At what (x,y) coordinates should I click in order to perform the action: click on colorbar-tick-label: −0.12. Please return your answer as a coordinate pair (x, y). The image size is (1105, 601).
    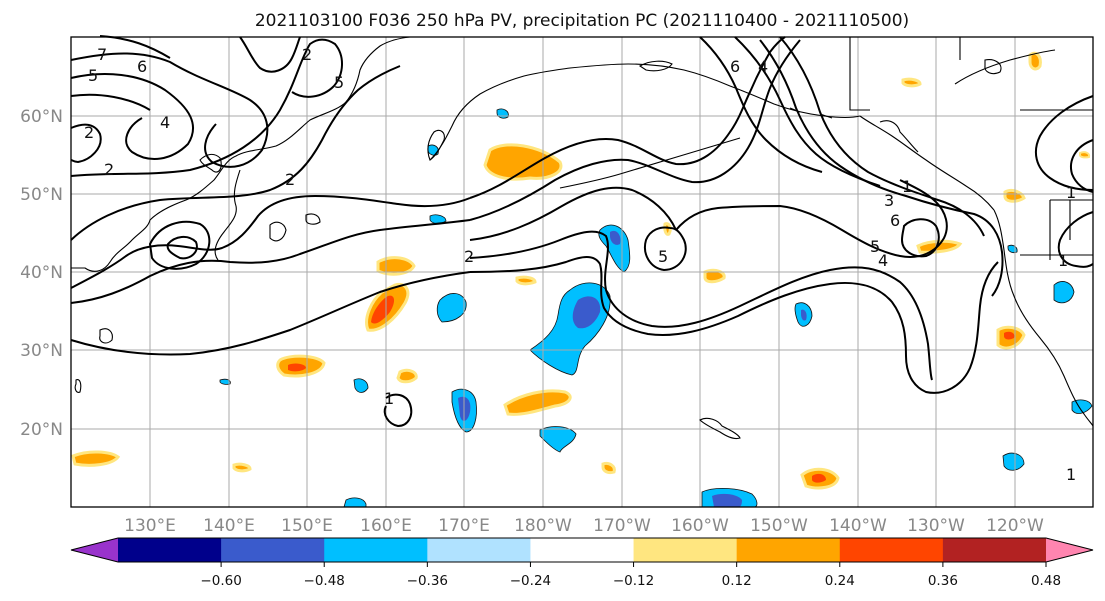
    Looking at the image, I should click on (633, 581).